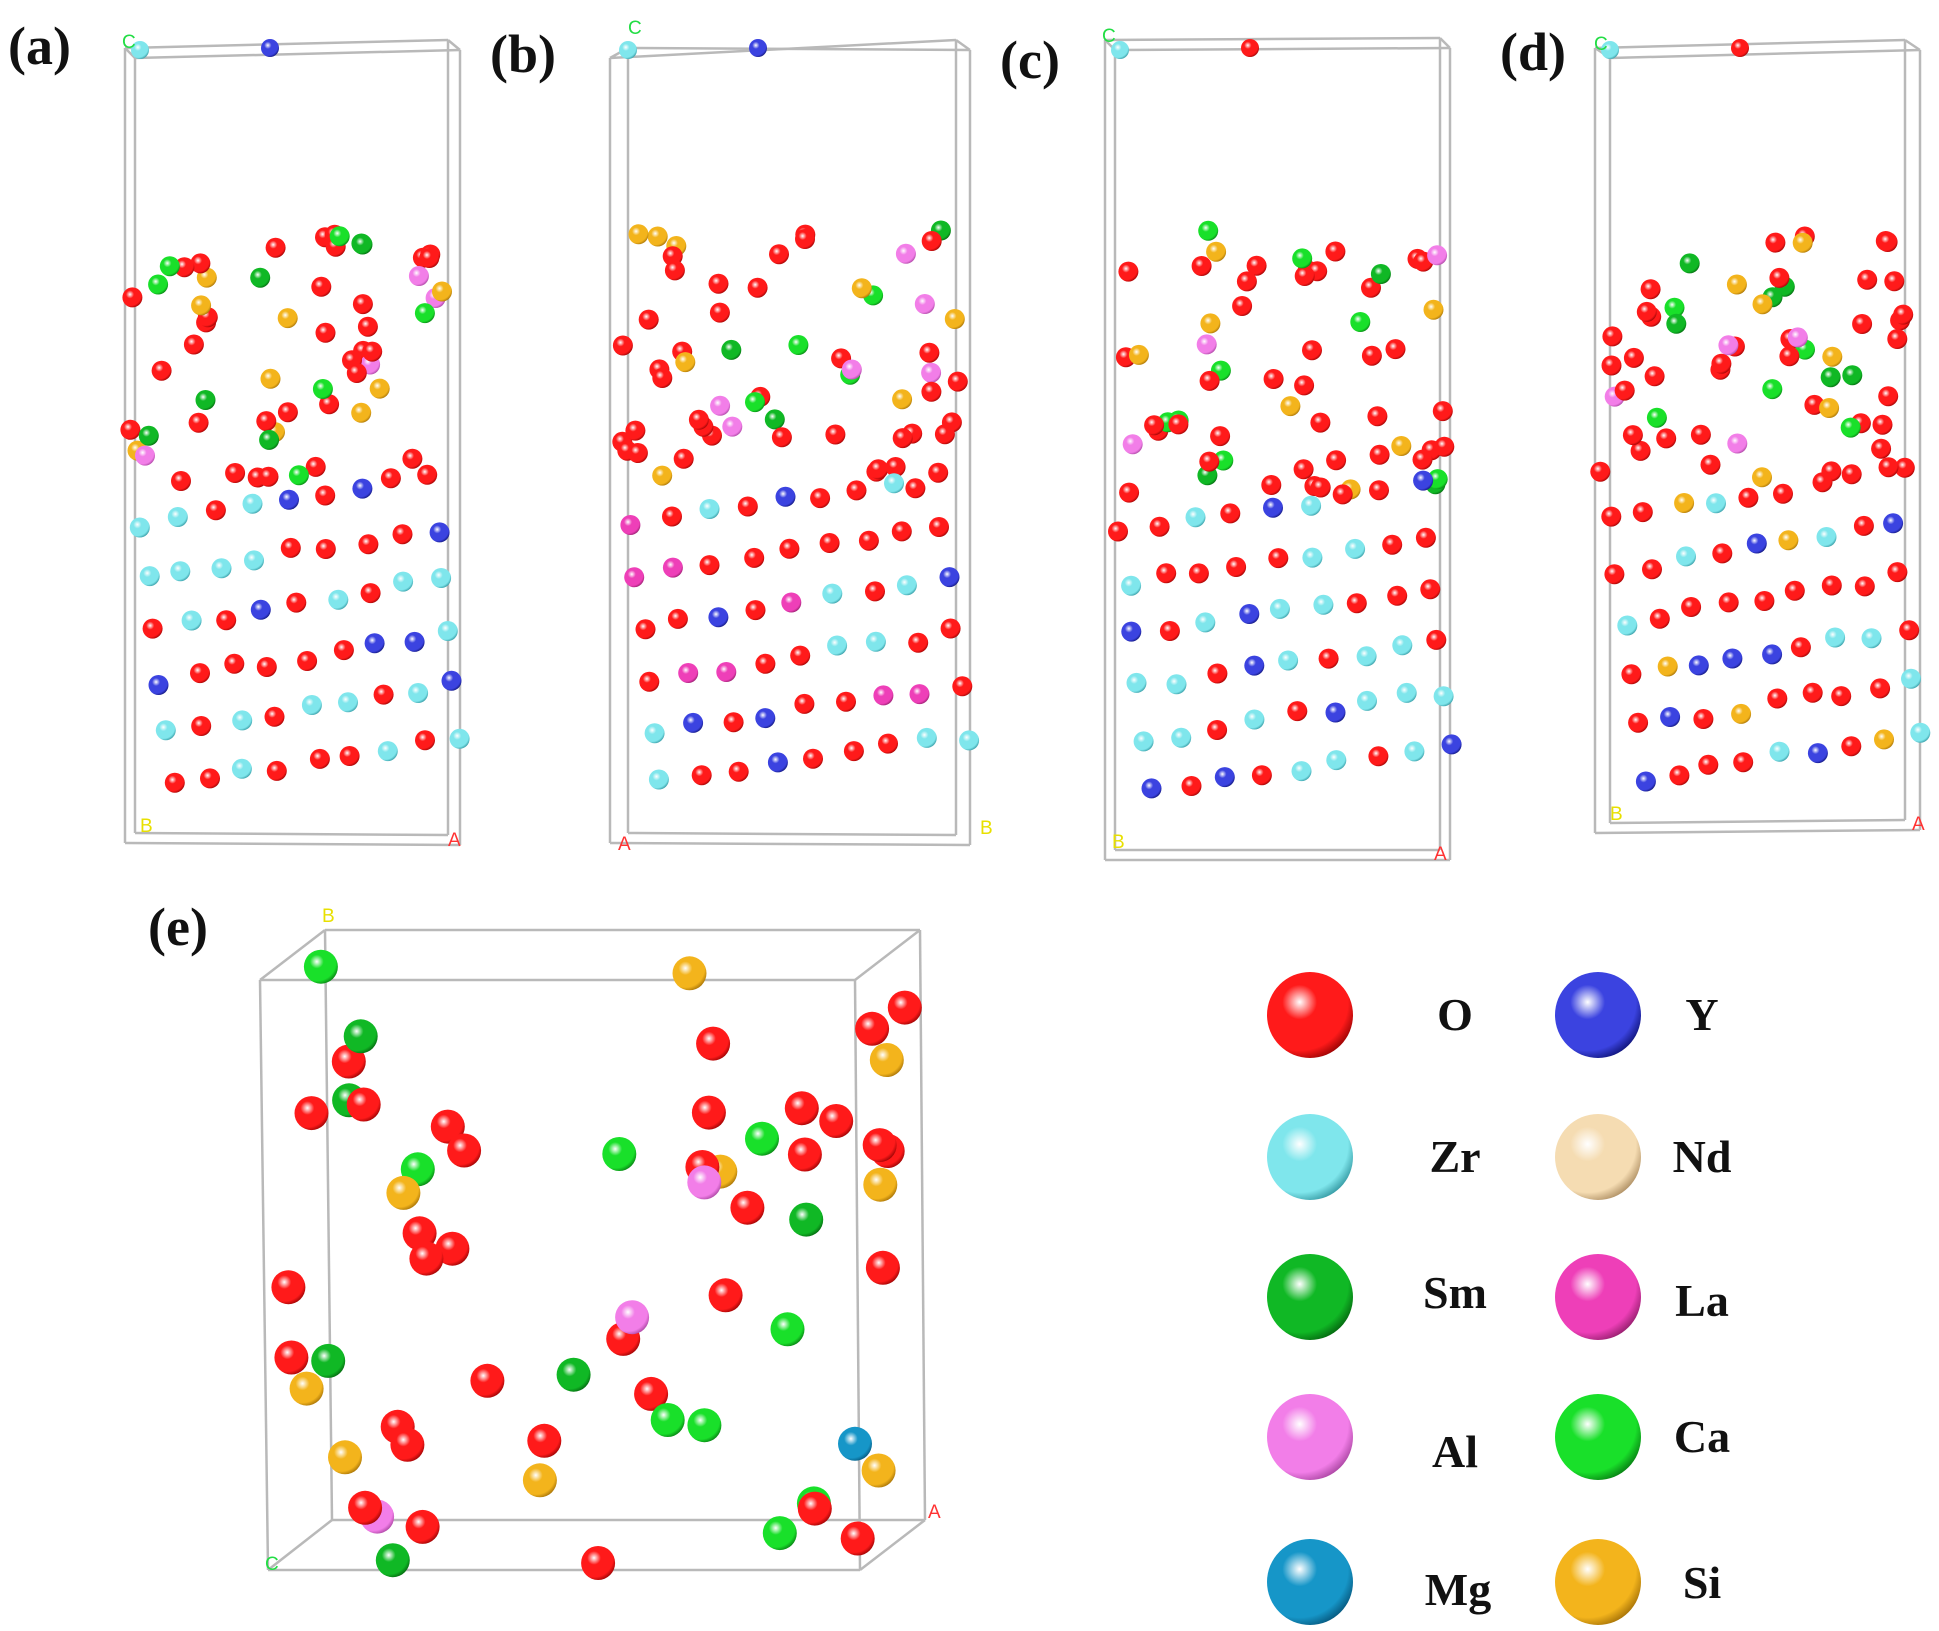 The width and height of the screenshot is (1939, 1631). I want to click on legend-item-mg: Mg, so click(1379, 1582).